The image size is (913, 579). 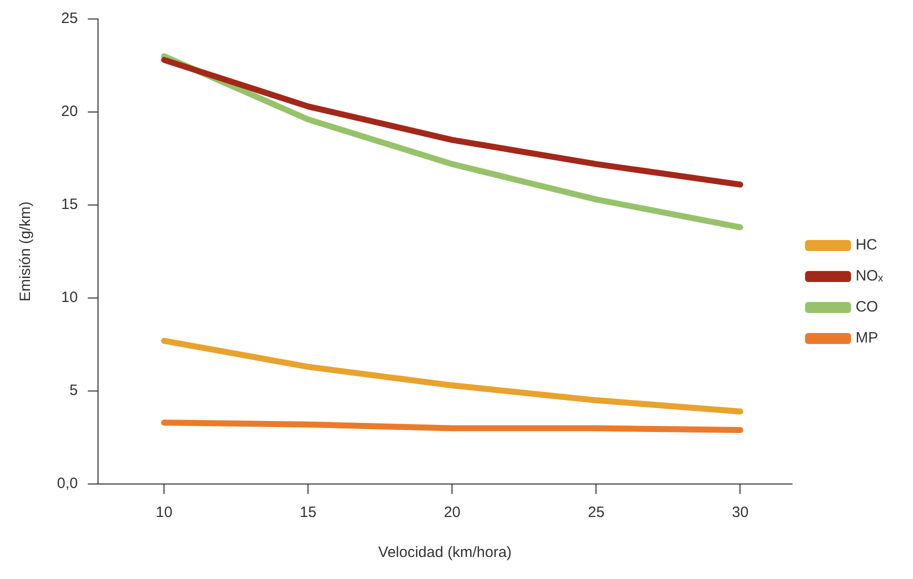 I want to click on y-axis-title: Emisión (g/km), so click(x=25, y=251).